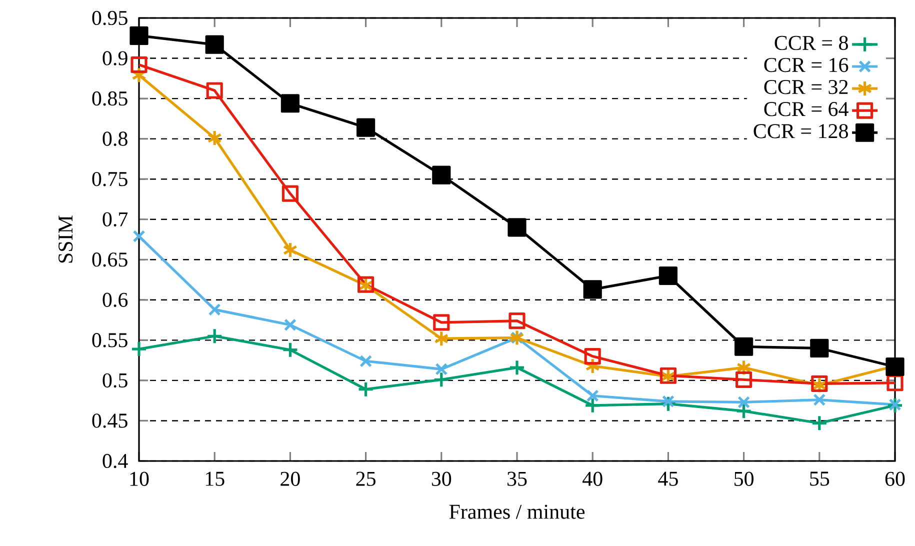  Describe the element at coordinates (115, 219) in the screenshot. I see `y-tick-label: 0.7` at that location.